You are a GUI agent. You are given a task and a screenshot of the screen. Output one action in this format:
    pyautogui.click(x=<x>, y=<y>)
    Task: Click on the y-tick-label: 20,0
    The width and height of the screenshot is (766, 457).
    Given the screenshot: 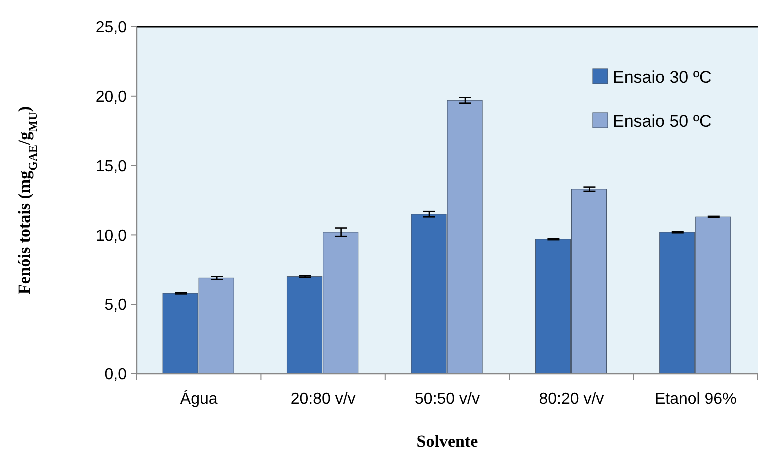 What is the action you would take?
    pyautogui.click(x=112, y=97)
    